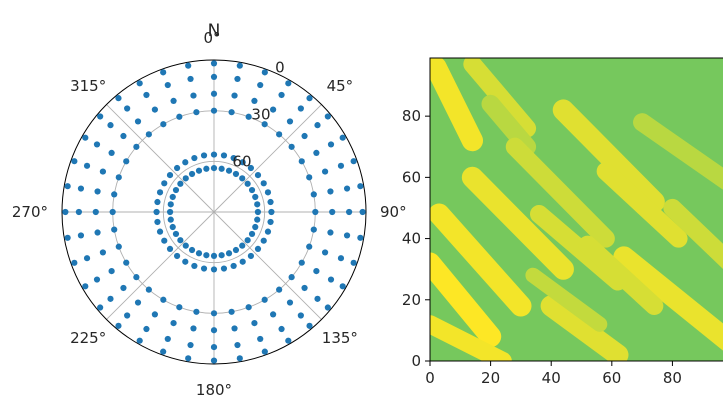 The height and width of the screenshot is (398, 723). I want to click on theta-tick-label: 90°, so click(393, 212).